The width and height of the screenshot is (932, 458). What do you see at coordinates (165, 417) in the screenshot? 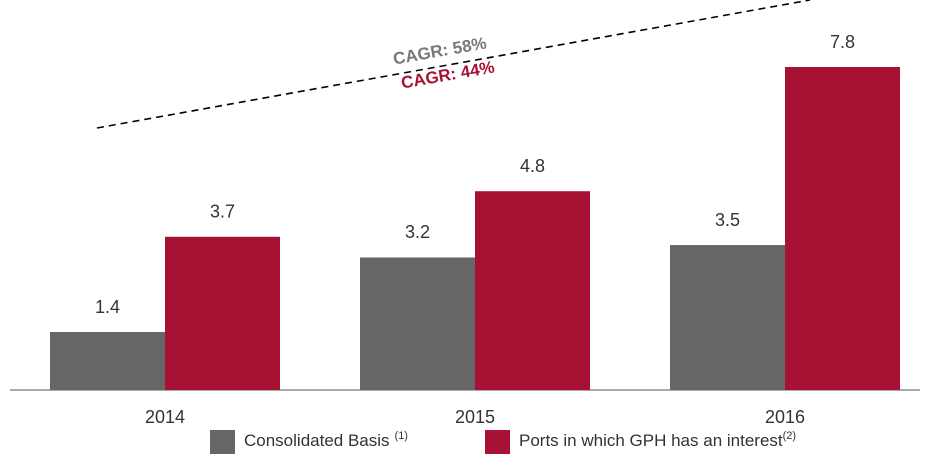
I see `x-tick-label: 2014` at bounding box center [165, 417].